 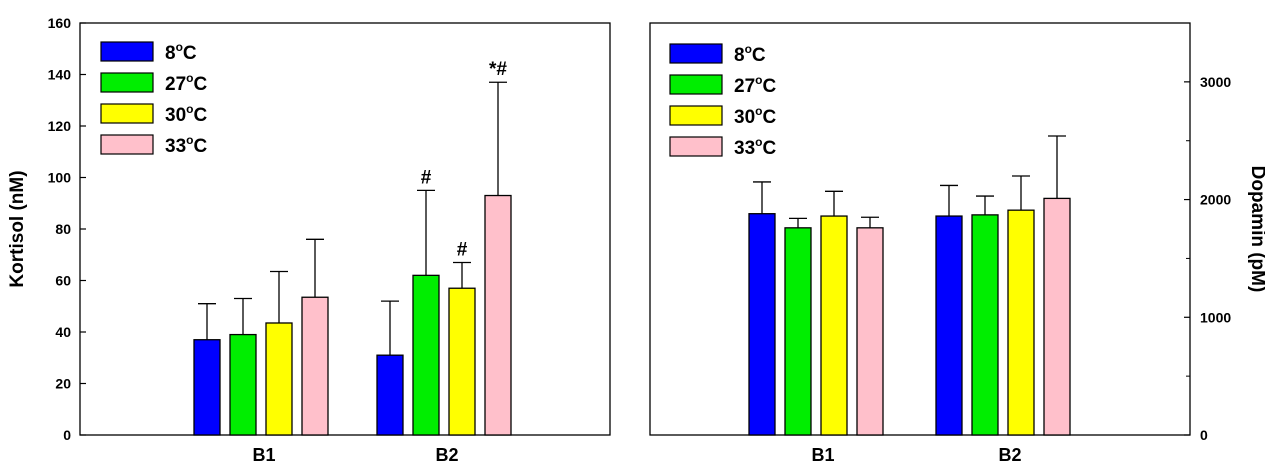 What do you see at coordinates (63, 229) in the screenshot?
I see `y-tick-label: 80` at bounding box center [63, 229].